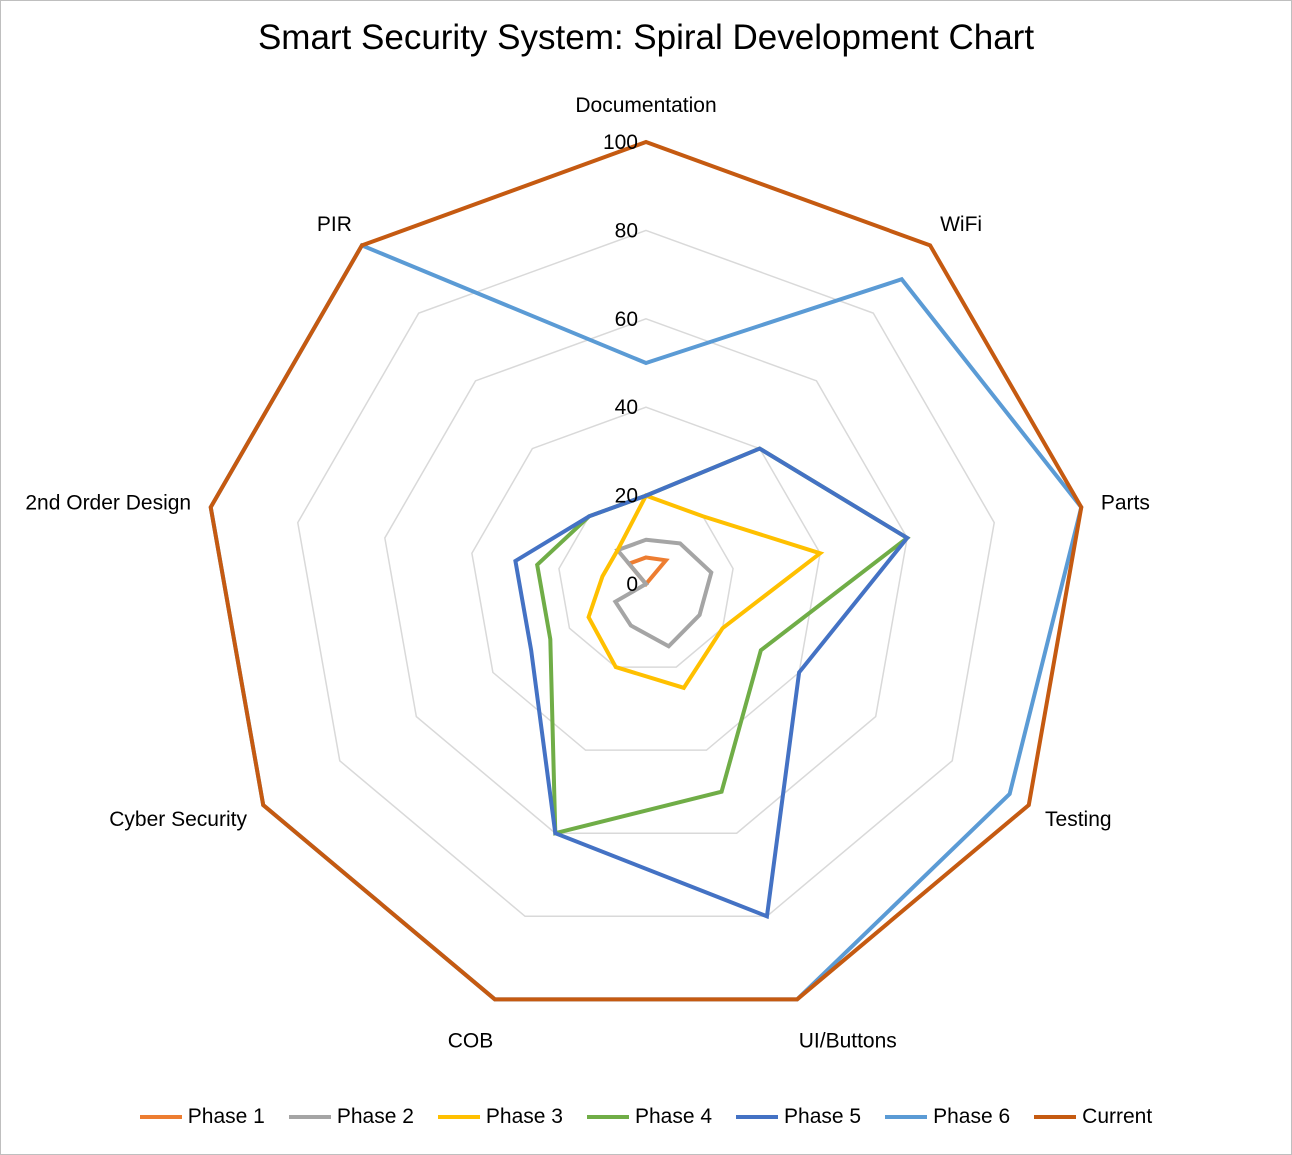 This screenshot has height=1155, width=1292. Describe the element at coordinates (1078, 819) in the screenshot. I see `category-label-testing: Testing` at that location.